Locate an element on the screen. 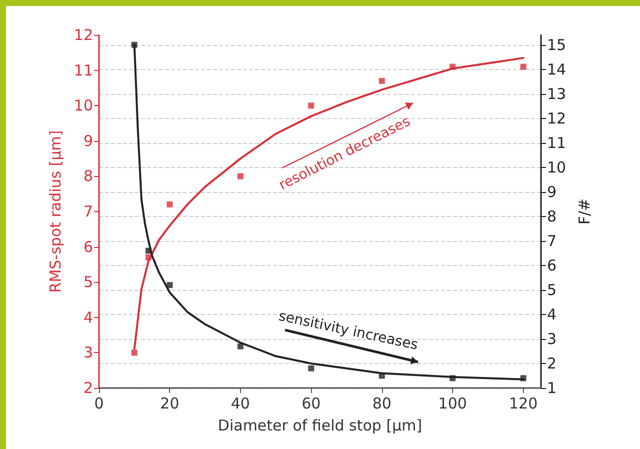 The image size is (640, 449). y-tick-label: 11 is located at coordinates (83, 70).